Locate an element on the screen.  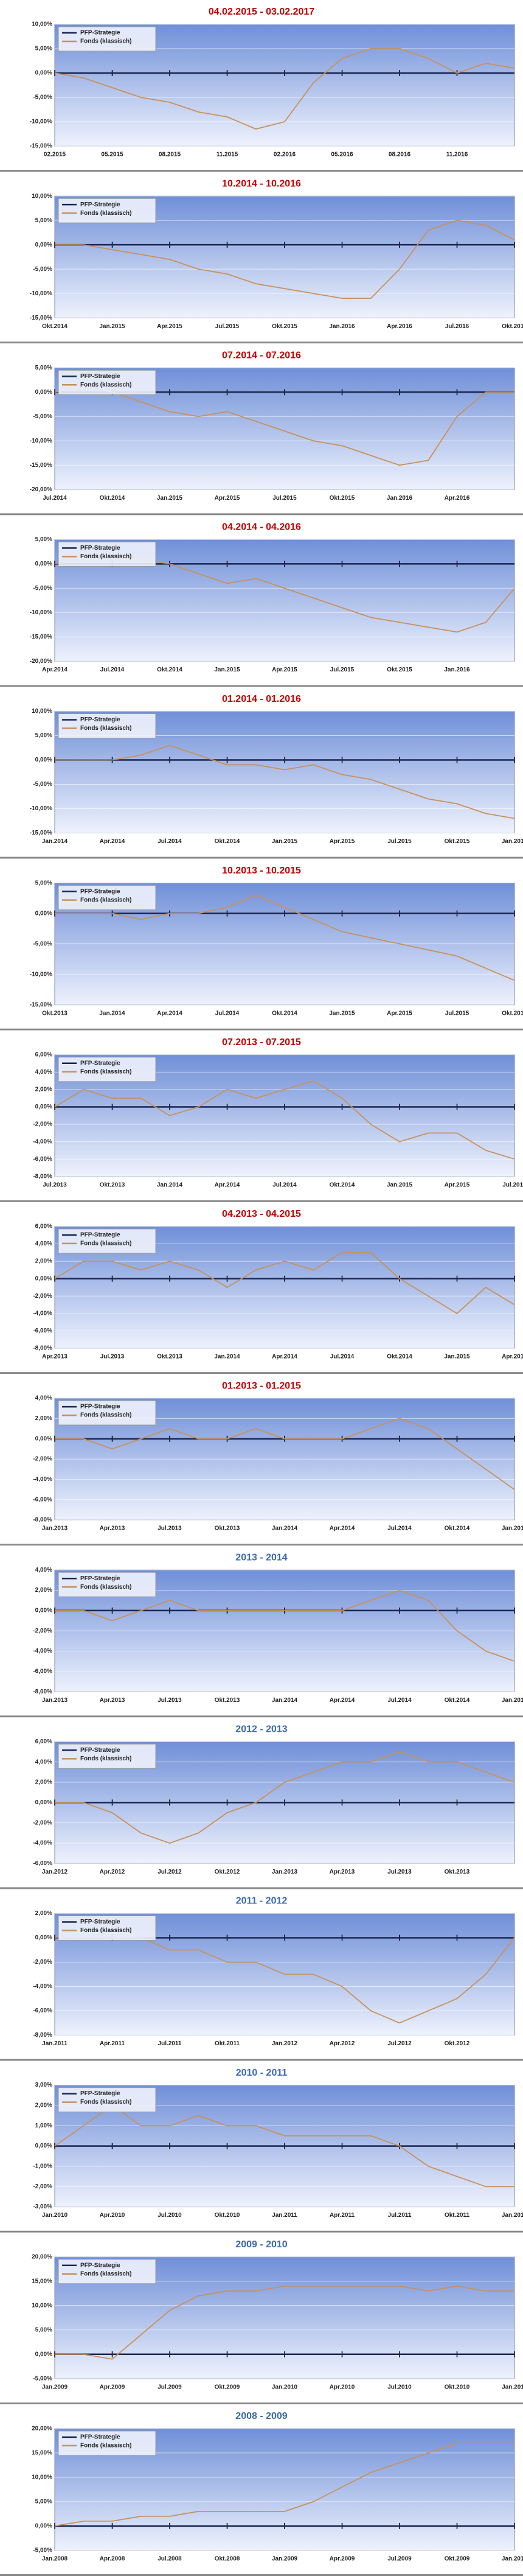
x-tick-label: 11.2015 is located at coordinates (227, 155).